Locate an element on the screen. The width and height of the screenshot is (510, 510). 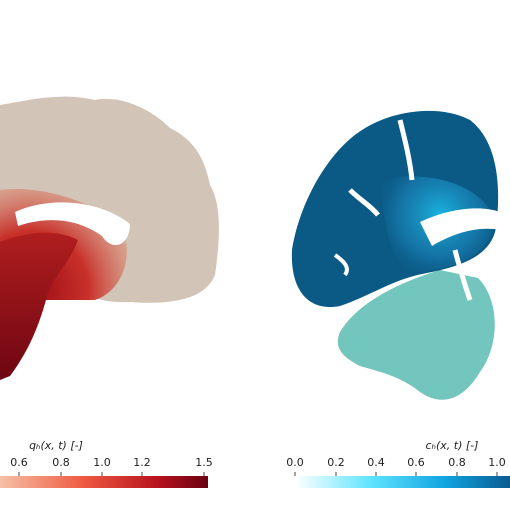
colorbar-tick-label: 0.2 is located at coordinates (336, 462).